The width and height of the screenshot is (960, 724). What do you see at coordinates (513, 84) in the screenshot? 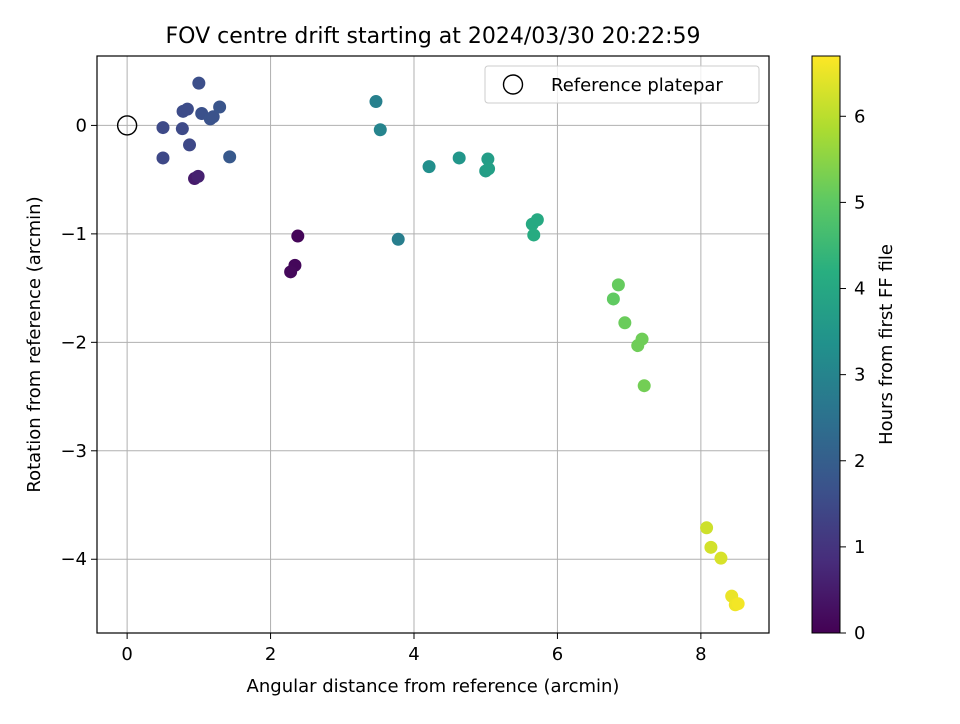
I see `legend-marker-icon` at bounding box center [513, 84].